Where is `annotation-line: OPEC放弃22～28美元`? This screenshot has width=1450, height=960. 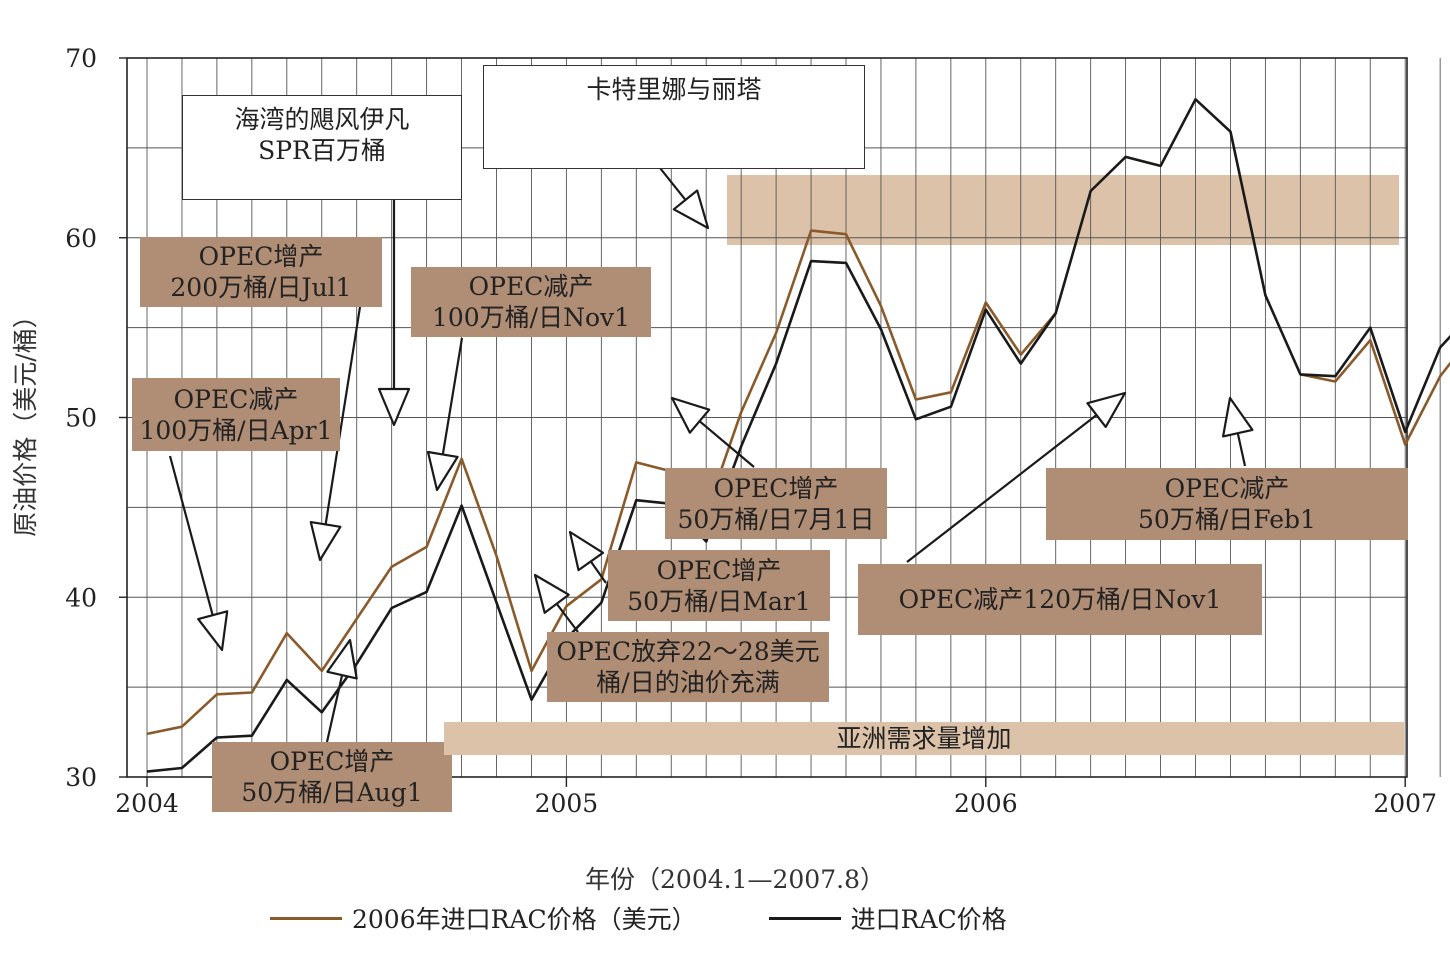
annotation-line: OPEC放弃22～28美元 is located at coordinates (688, 651).